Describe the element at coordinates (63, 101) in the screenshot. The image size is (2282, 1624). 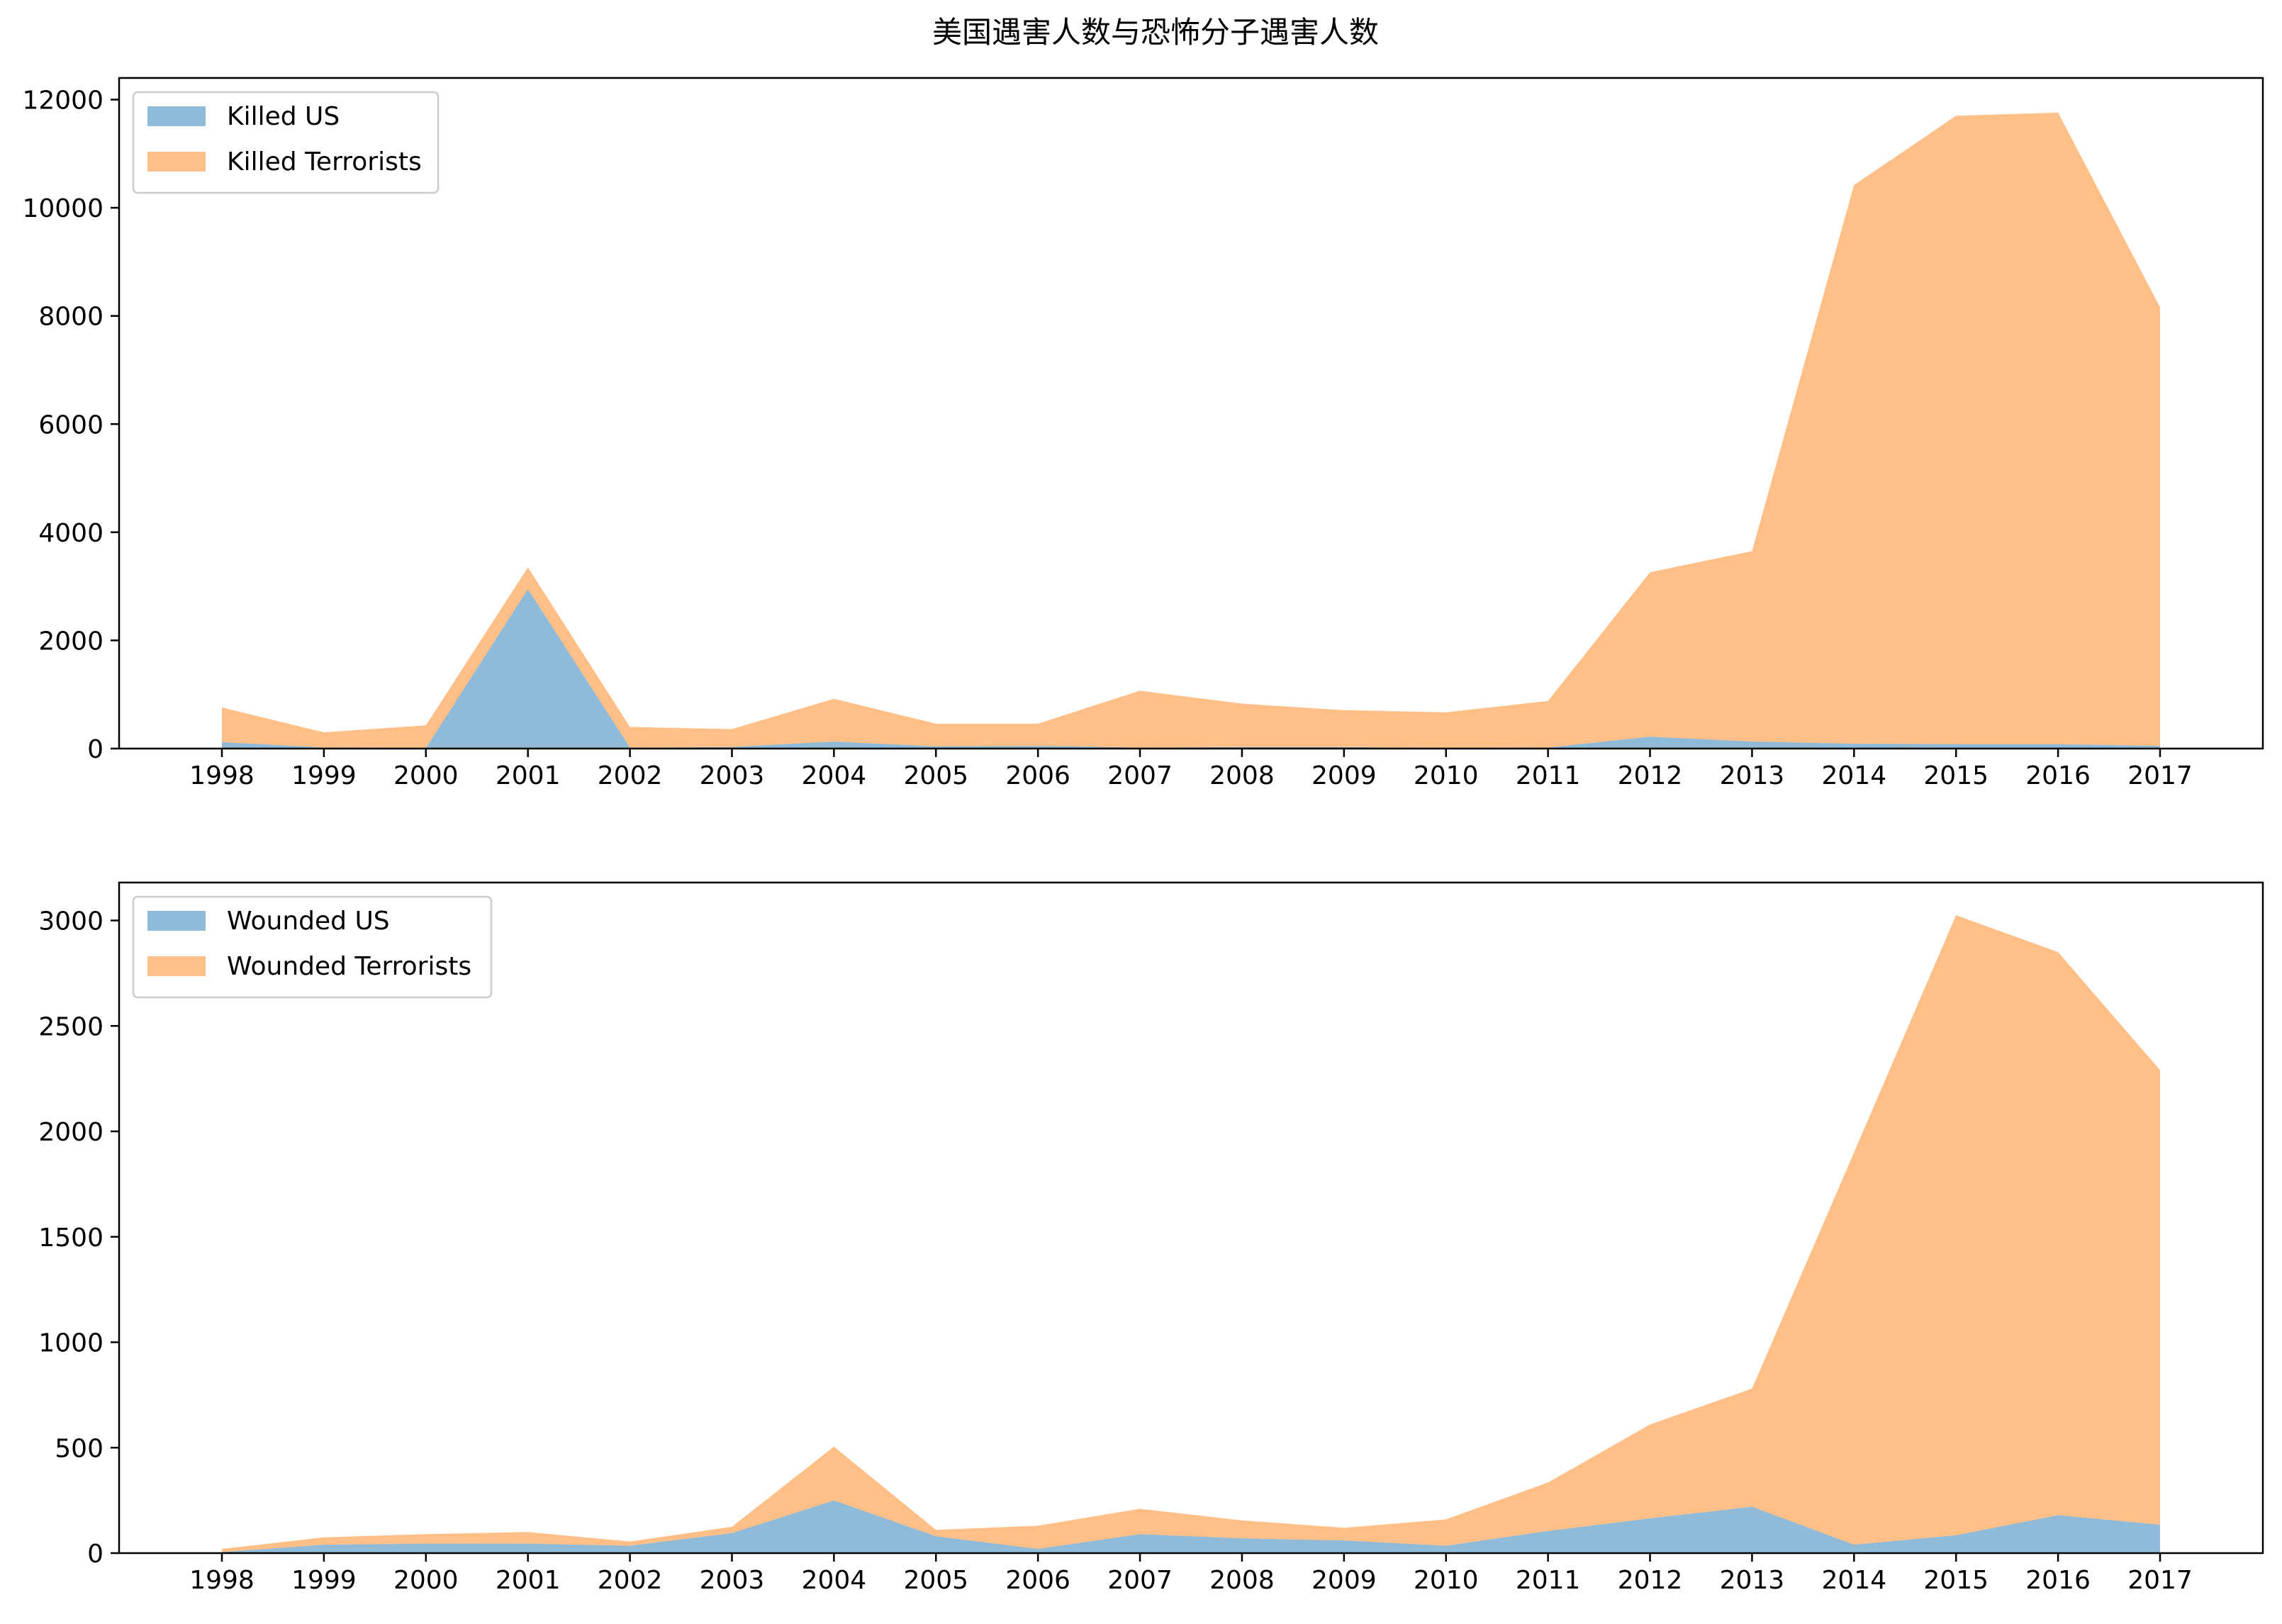
I see `y-tick-label: 12000` at that location.